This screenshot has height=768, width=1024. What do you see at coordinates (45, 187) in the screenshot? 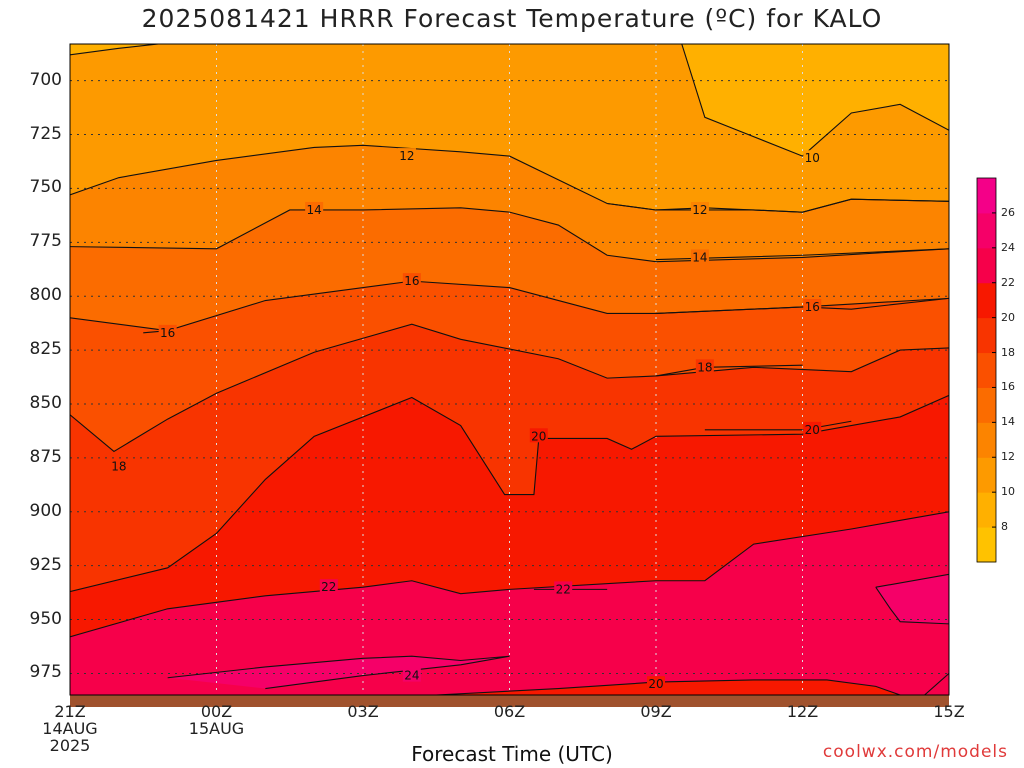
I see `y-tick-label: 750` at bounding box center [45, 187].